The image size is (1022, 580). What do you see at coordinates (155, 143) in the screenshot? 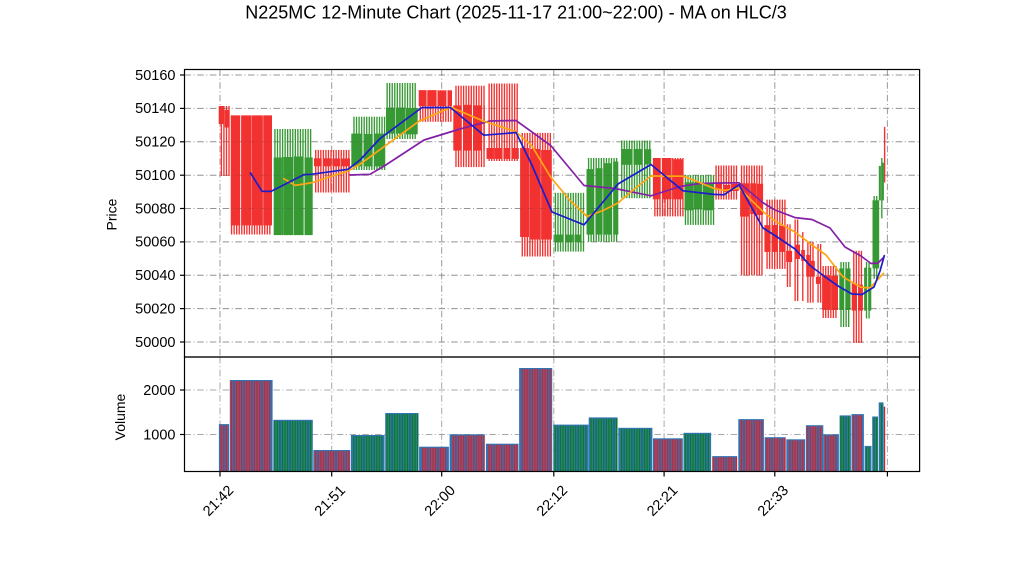
I see `svg-text: 50120` at bounding box center [155, 143].